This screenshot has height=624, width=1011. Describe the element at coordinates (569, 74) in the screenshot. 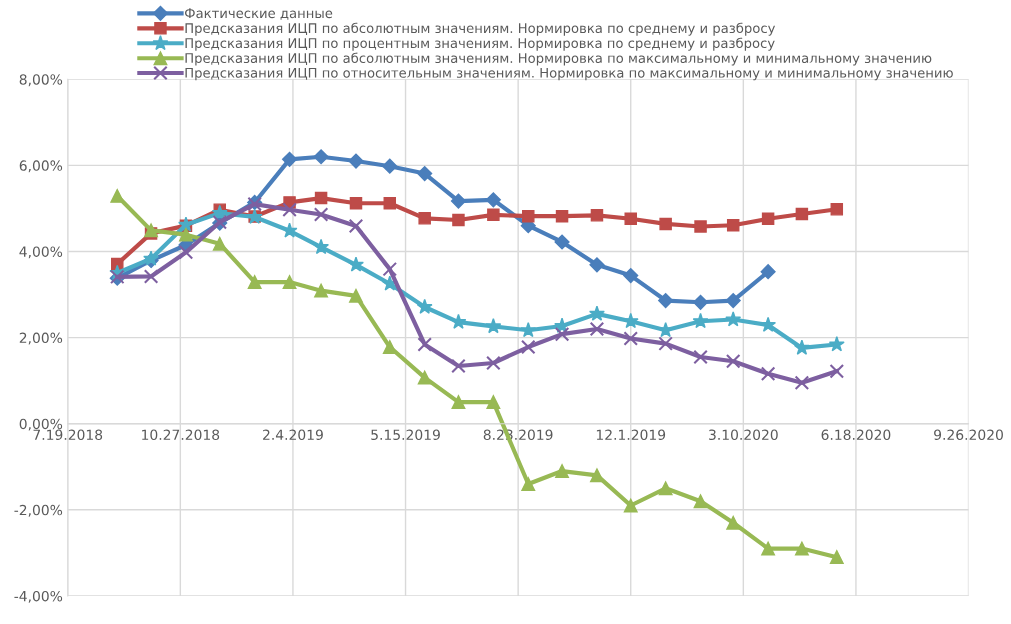

I see `legend-label: Предсказания ИЦП по относительным значениям. Нормировка по максимальному и минимальному значению` at that location.